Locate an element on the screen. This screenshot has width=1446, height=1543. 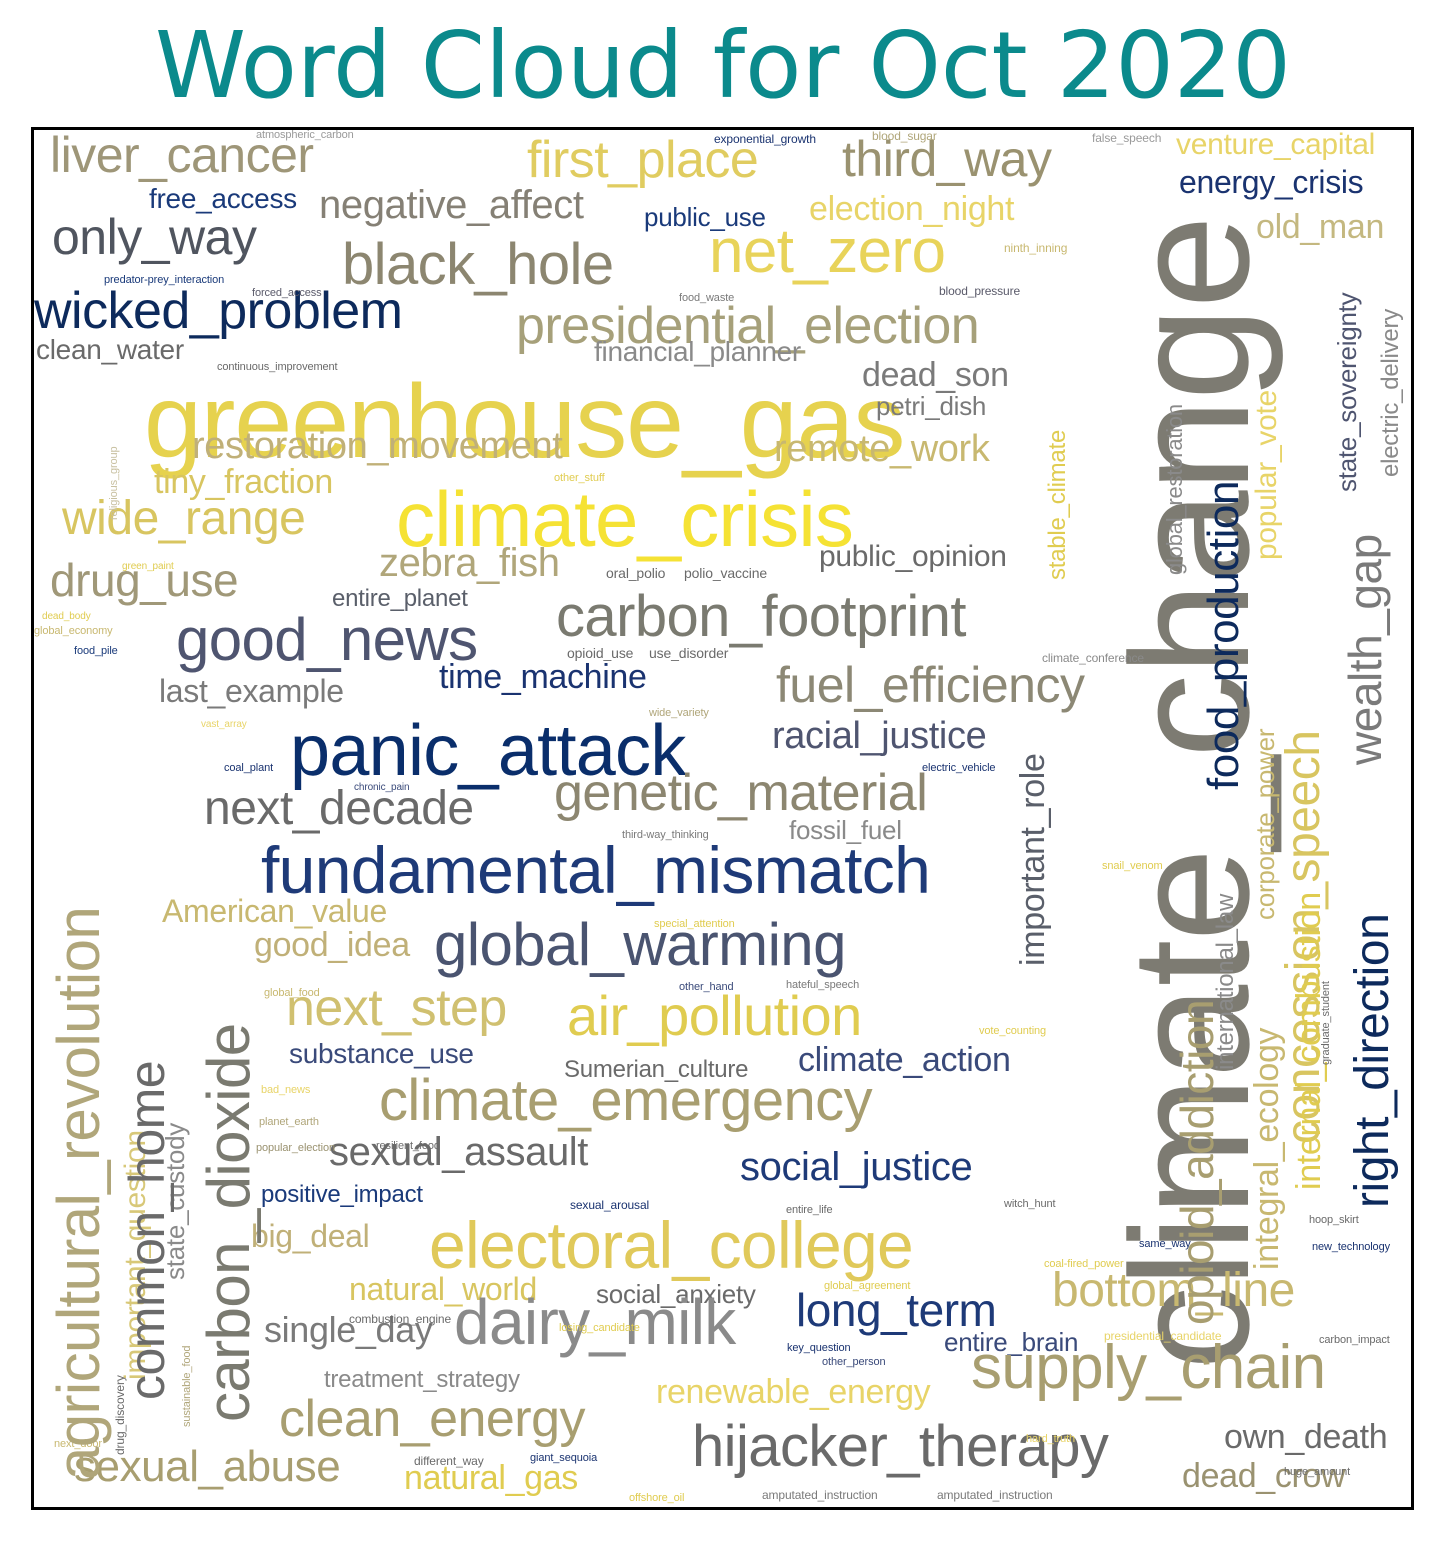
word-old-man: old_man is located at coordinates (1320, 227).